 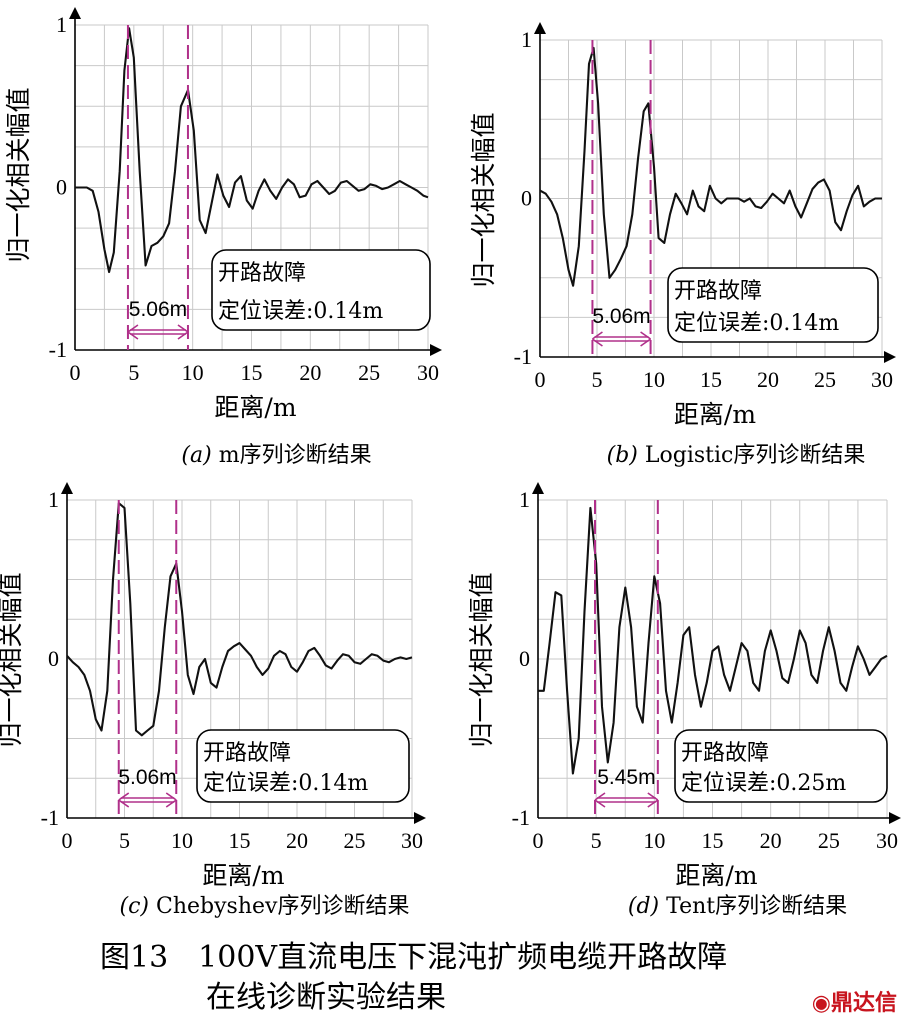 I want to click on panel-caption-label: (c), so click(x=135, y=906).